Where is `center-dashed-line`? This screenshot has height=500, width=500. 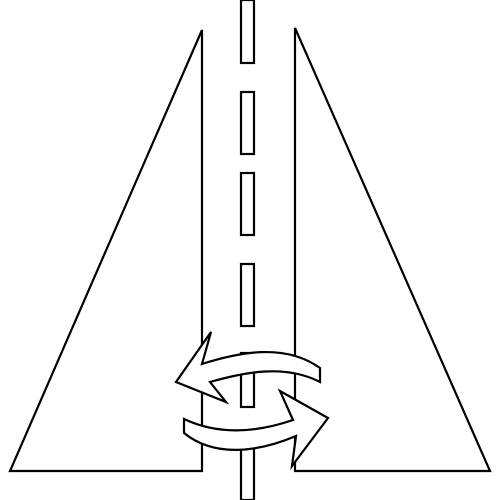 center-dashed-line is located at coordinates (247, 250).